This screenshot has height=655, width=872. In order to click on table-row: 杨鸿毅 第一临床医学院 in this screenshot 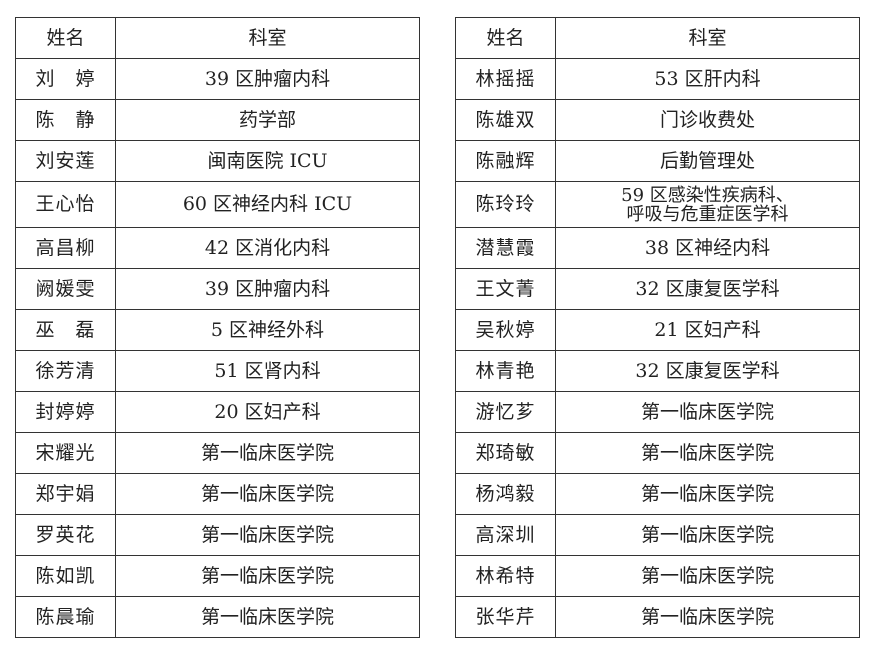, I will do `click(657, 494)`.